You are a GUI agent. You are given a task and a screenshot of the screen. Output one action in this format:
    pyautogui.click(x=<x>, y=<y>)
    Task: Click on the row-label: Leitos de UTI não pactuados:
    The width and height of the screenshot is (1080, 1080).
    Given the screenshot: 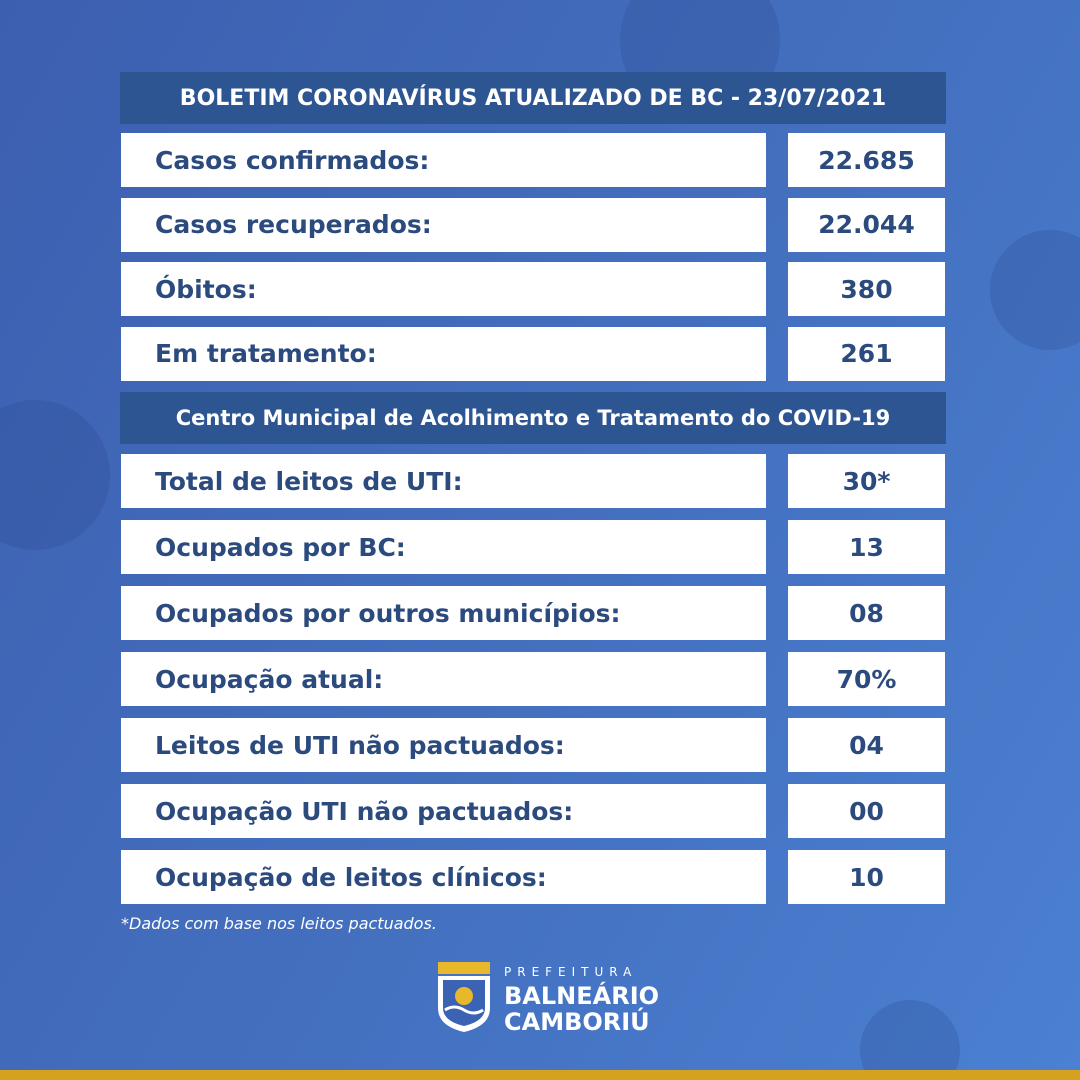 What is the action you would take?
    pyautogui.click(x=443, y=745)
    